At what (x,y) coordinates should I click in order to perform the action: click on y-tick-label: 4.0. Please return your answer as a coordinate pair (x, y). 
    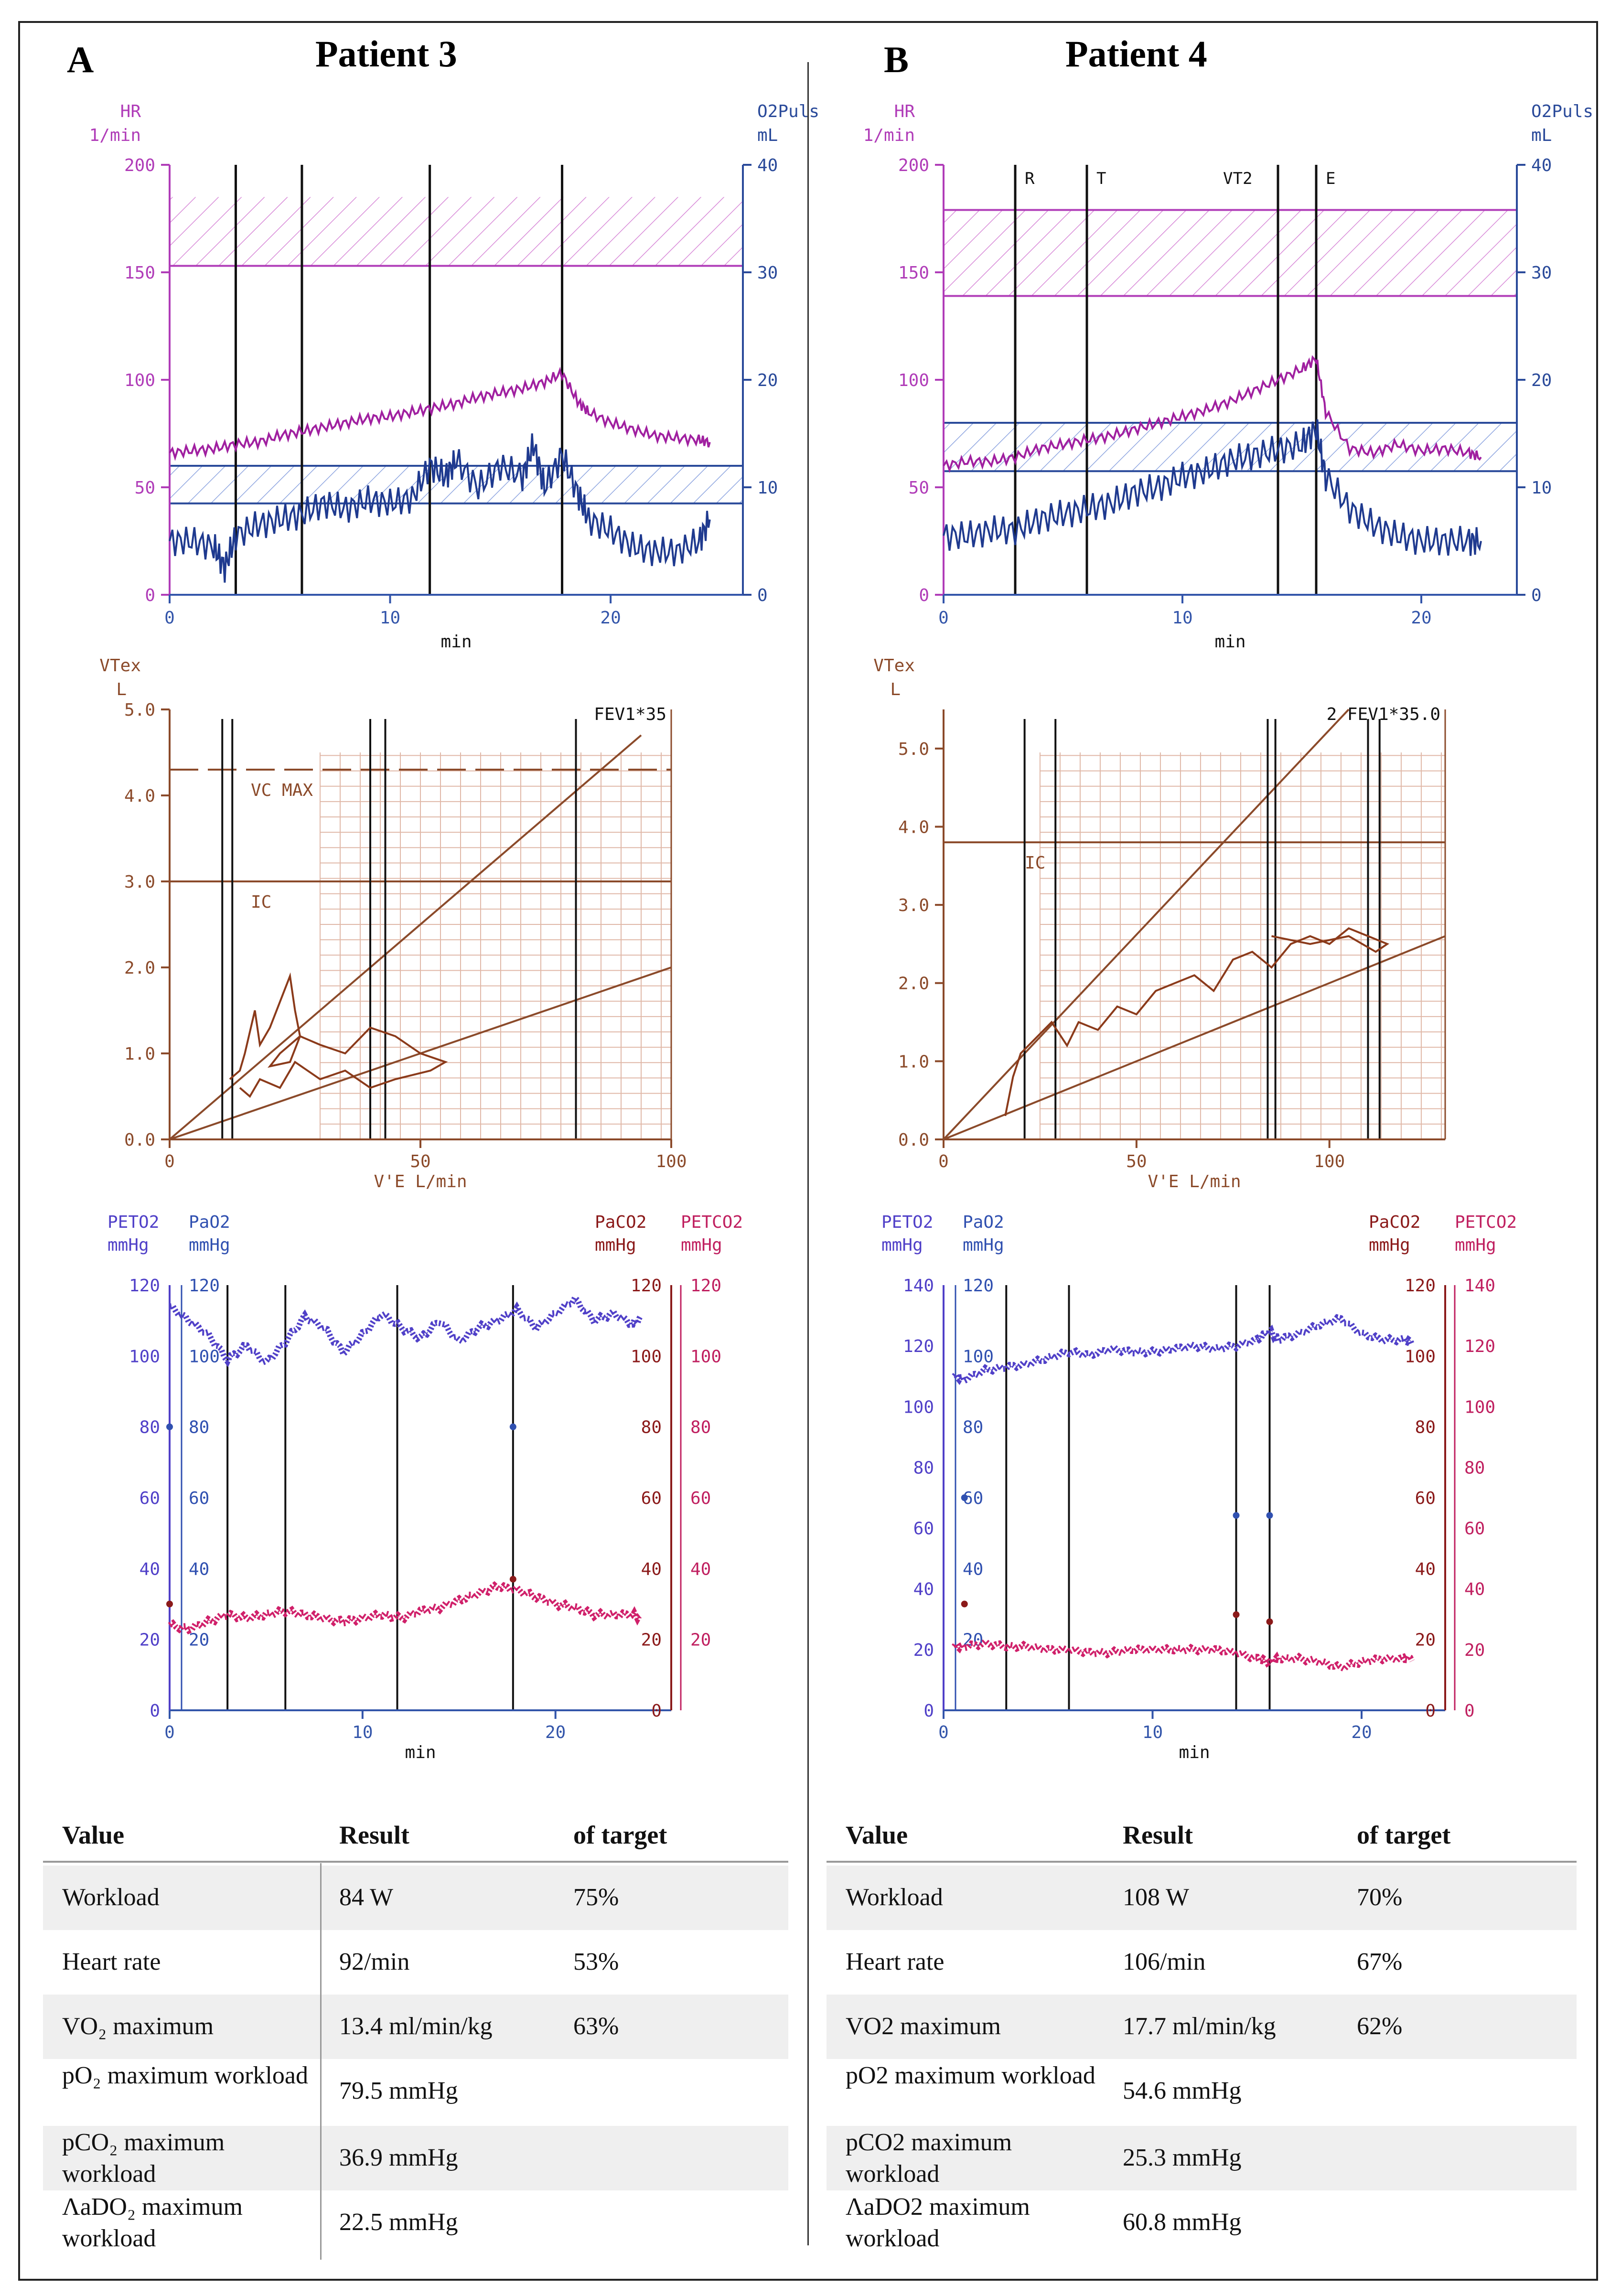
    Looking at the image, I should click on (139, 796).